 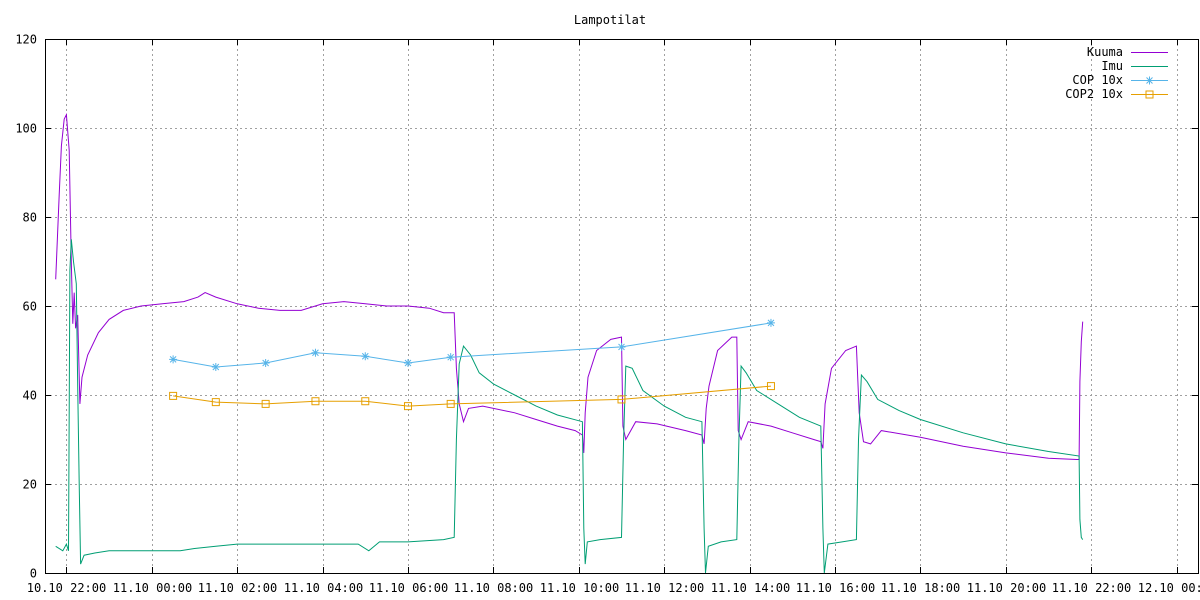 I want to click on x-tick-label: 11.10 04:00, so click(x=323, y=588).